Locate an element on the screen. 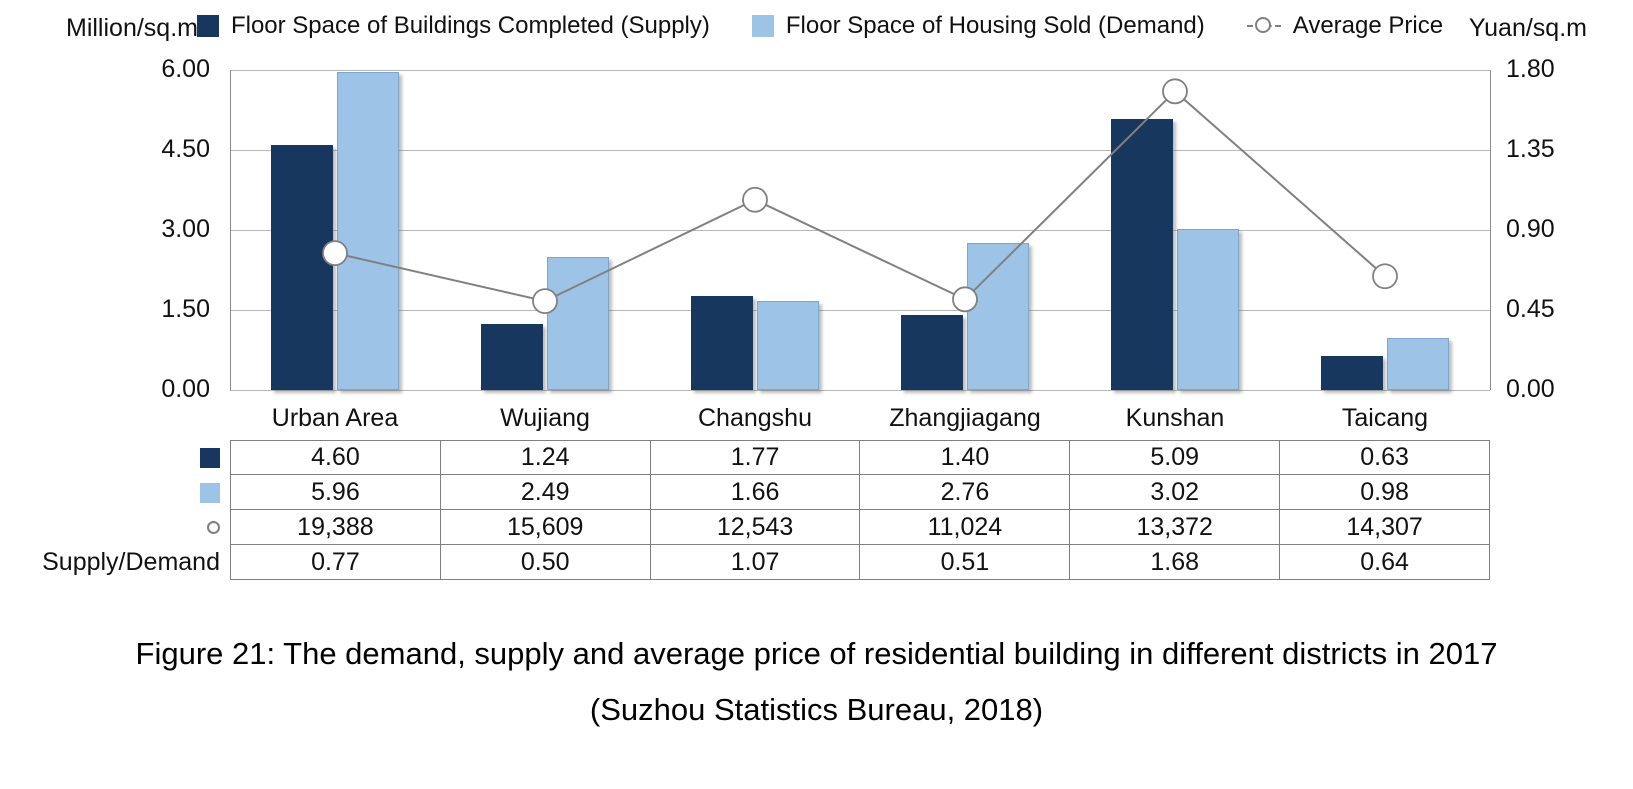 Image resolution: width=1633 pixels, height=789 pixels. table-cell: 5.09 is located at coordinates (1175, 457).